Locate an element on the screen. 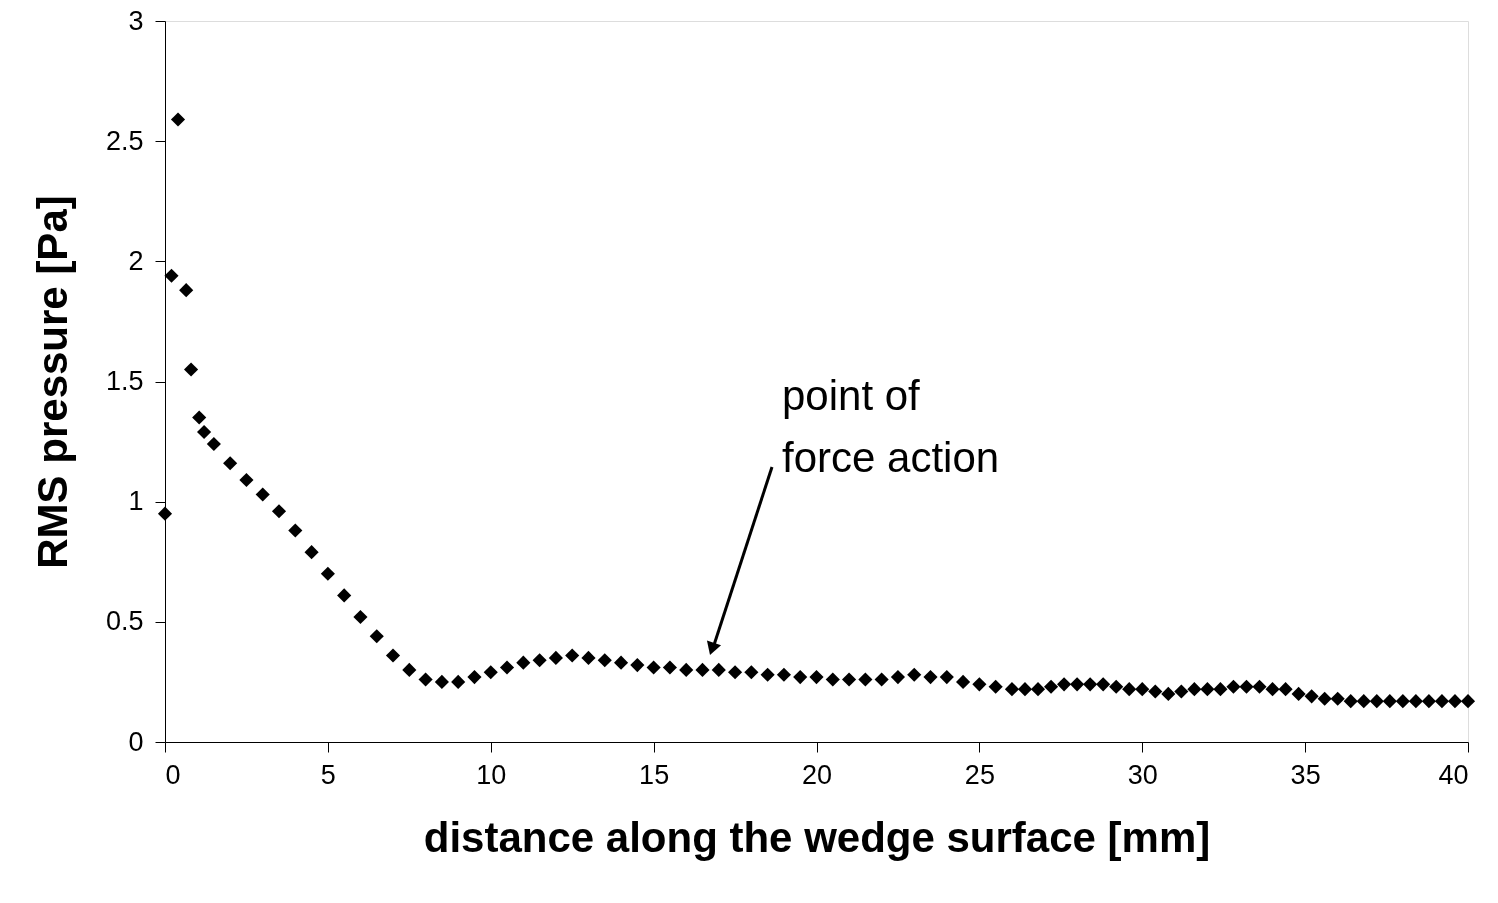  x-tick-label: 40 is located at coordinates (1453, 774).